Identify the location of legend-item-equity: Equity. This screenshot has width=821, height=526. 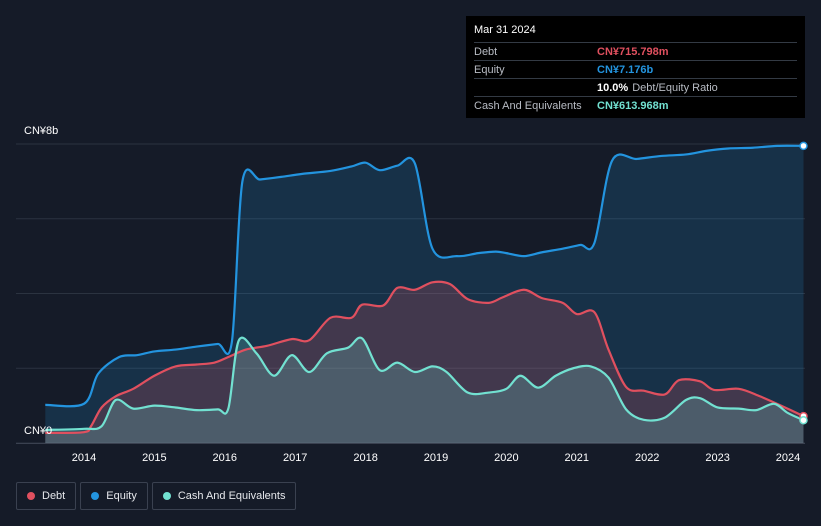
(114, 496).